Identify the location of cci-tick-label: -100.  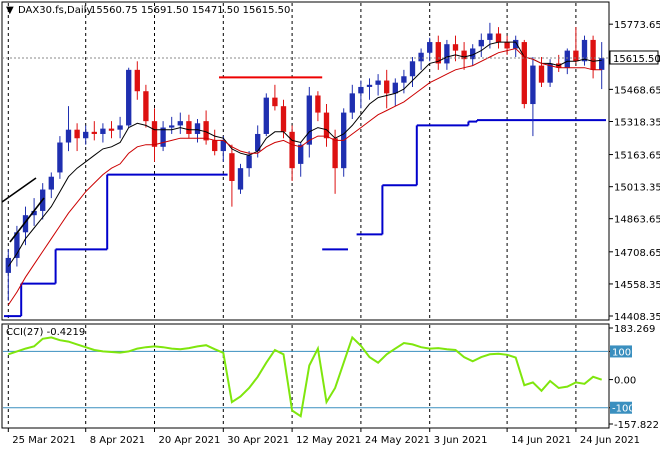
(623, 409).